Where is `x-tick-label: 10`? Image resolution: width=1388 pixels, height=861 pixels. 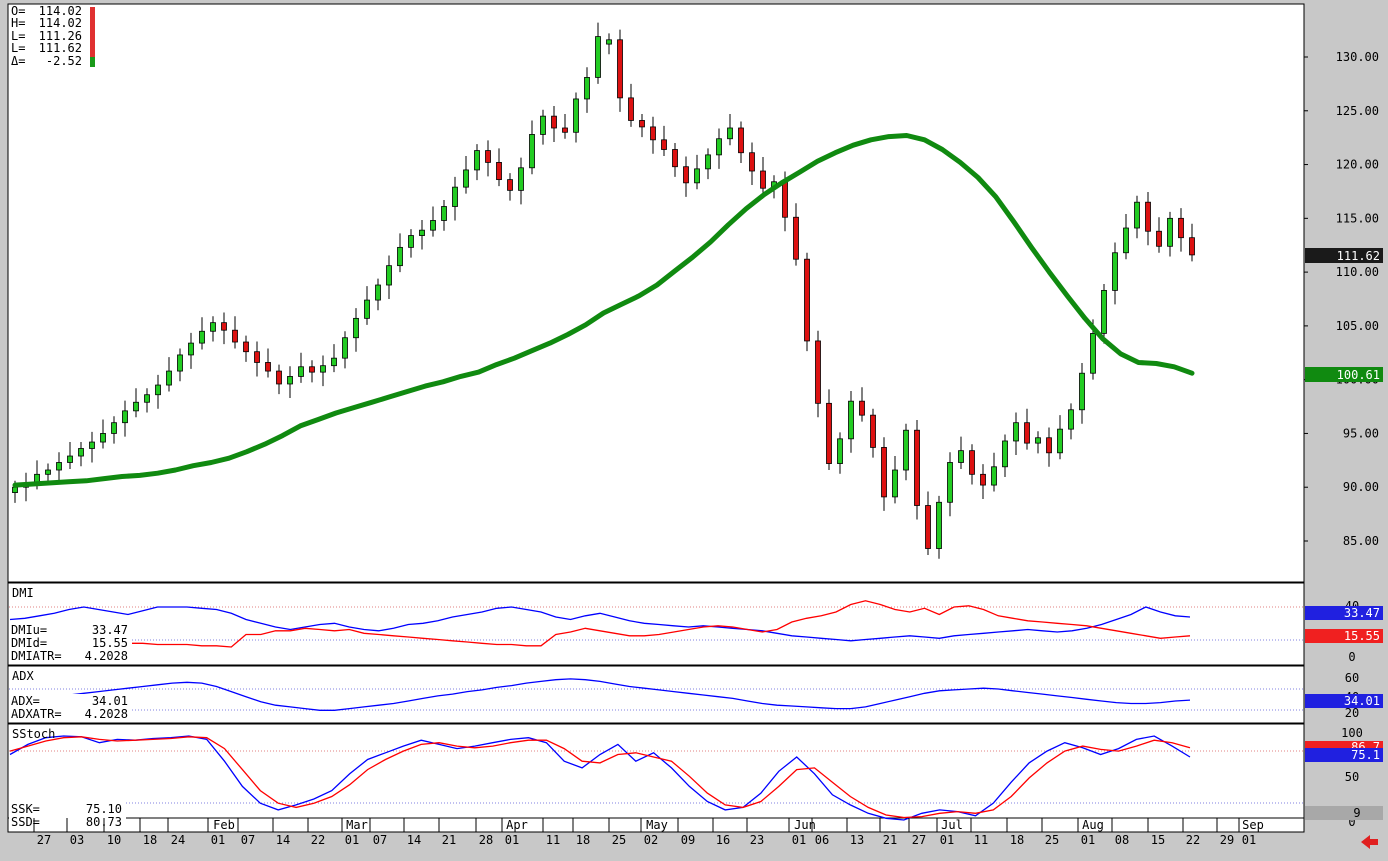
x-tick-label: 10 is located at coordinates (114, 840).